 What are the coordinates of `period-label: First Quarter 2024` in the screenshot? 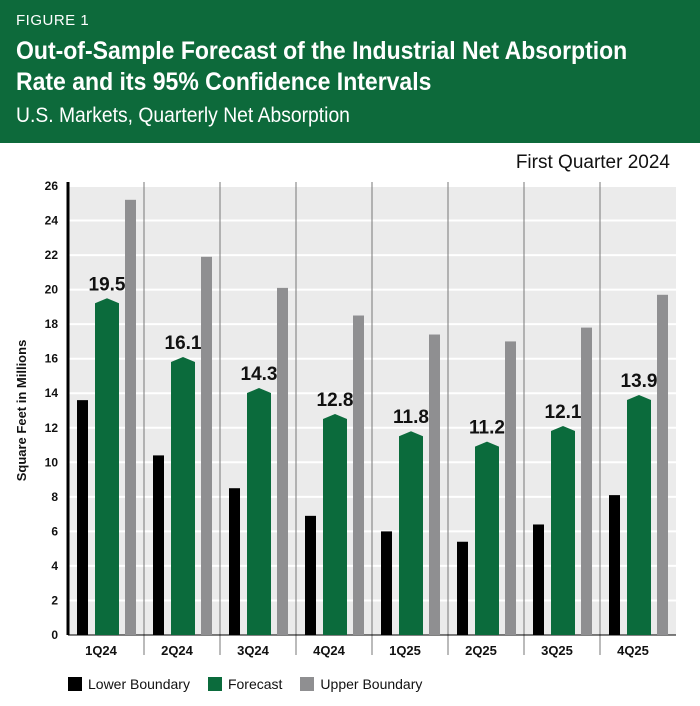 It's located at (592, 162).